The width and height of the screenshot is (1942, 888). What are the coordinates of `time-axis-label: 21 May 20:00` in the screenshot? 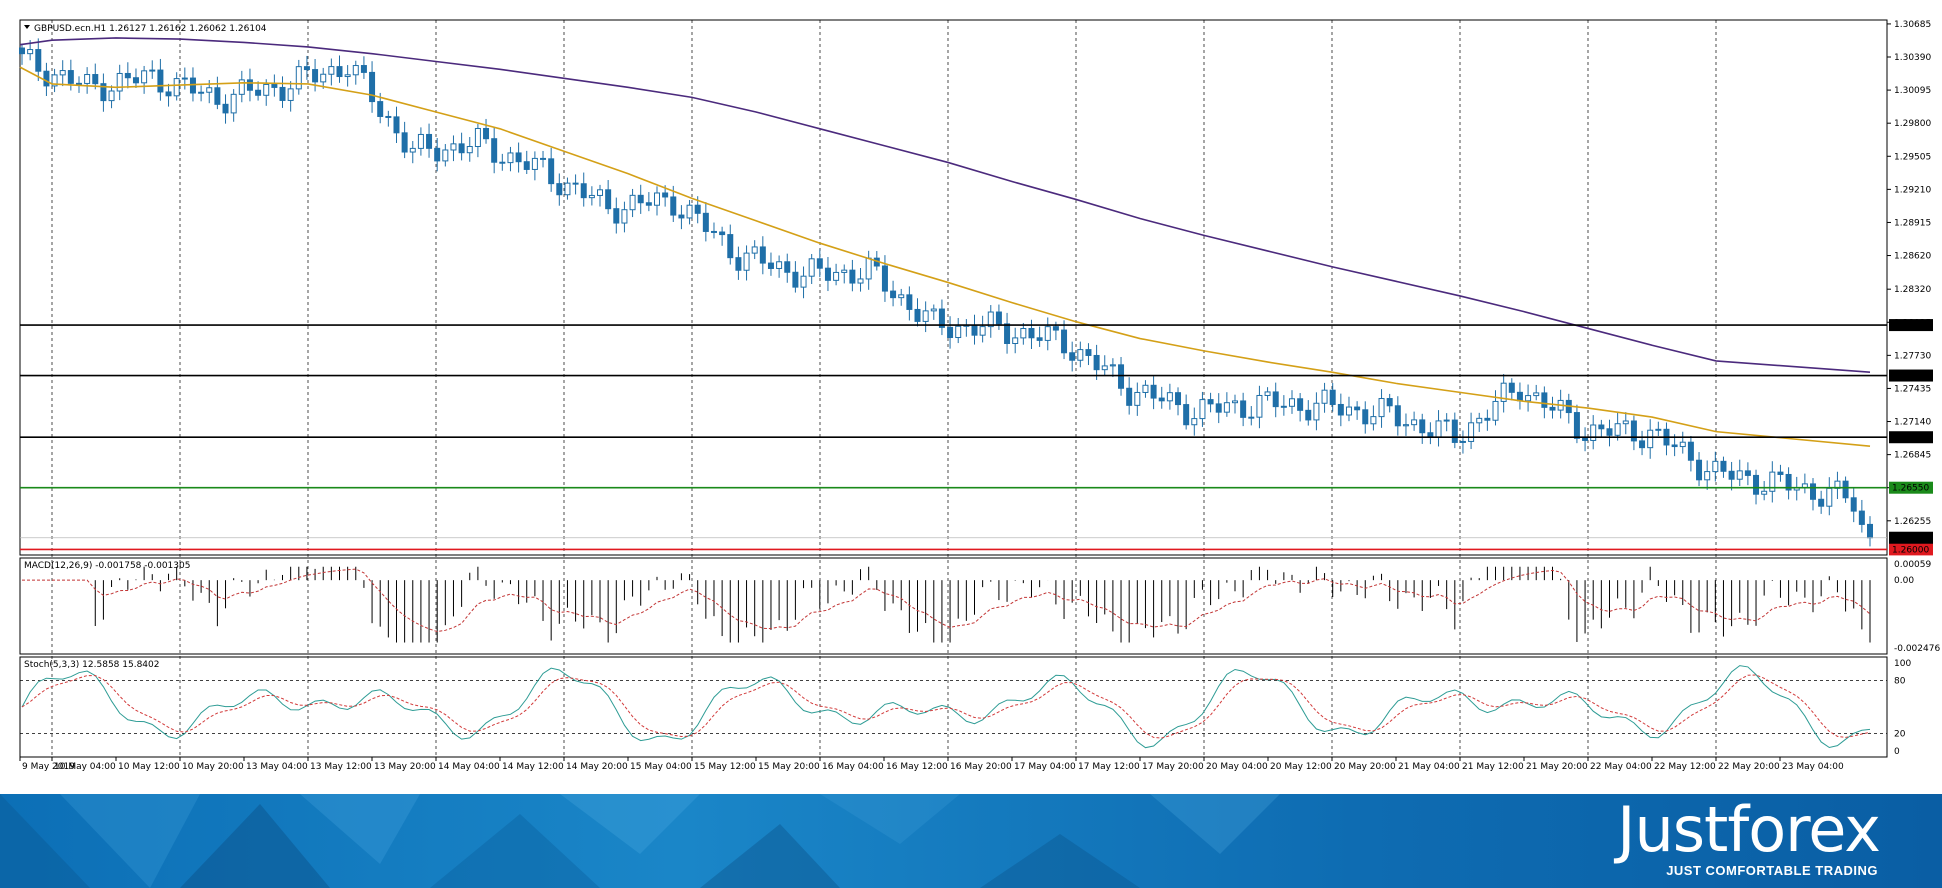 It's located at (1557, 767).